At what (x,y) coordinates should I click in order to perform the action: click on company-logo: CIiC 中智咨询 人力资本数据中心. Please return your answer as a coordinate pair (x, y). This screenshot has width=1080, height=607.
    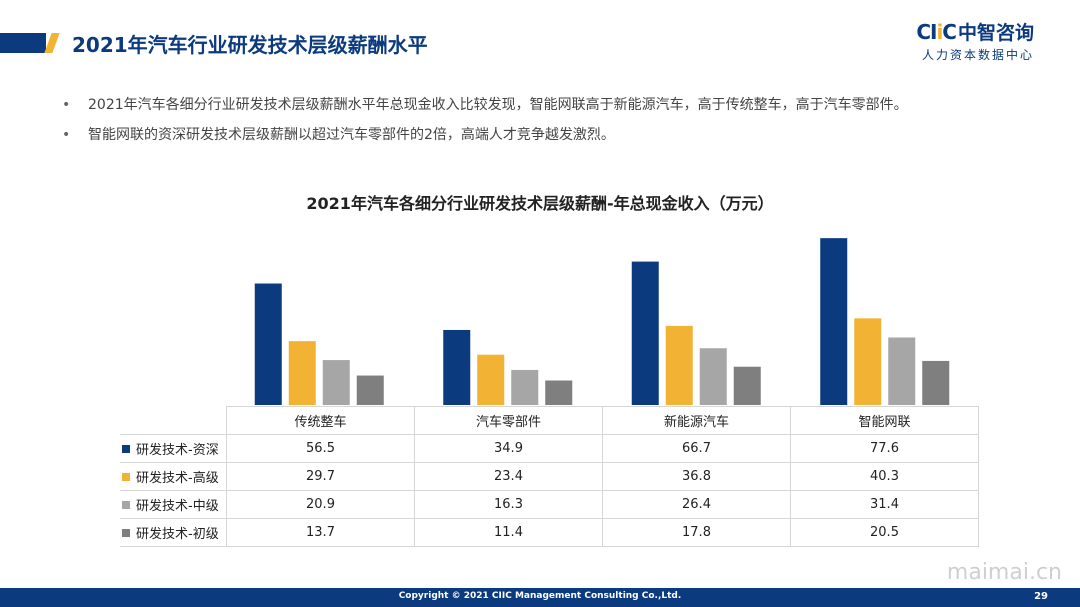
    Looking at the image, I should click on (975, 40).